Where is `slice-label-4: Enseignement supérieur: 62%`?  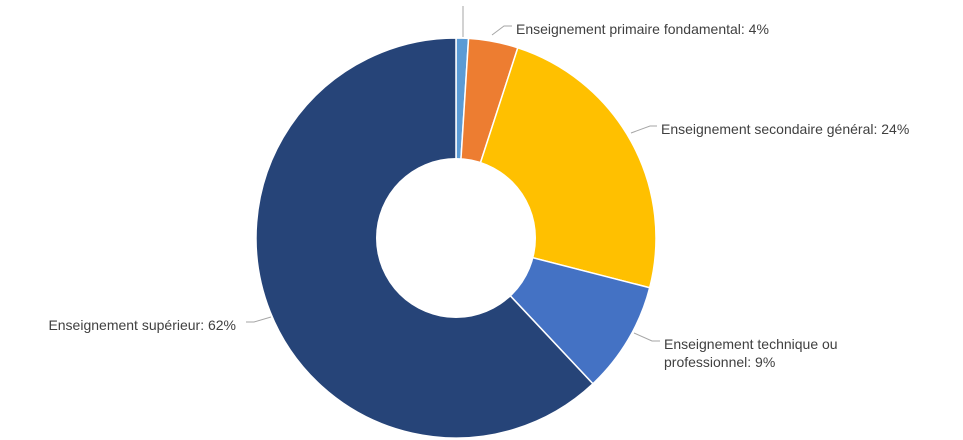 slice-label-4: Enseignement supérieur: 62% is located at coordinates (142, 325).